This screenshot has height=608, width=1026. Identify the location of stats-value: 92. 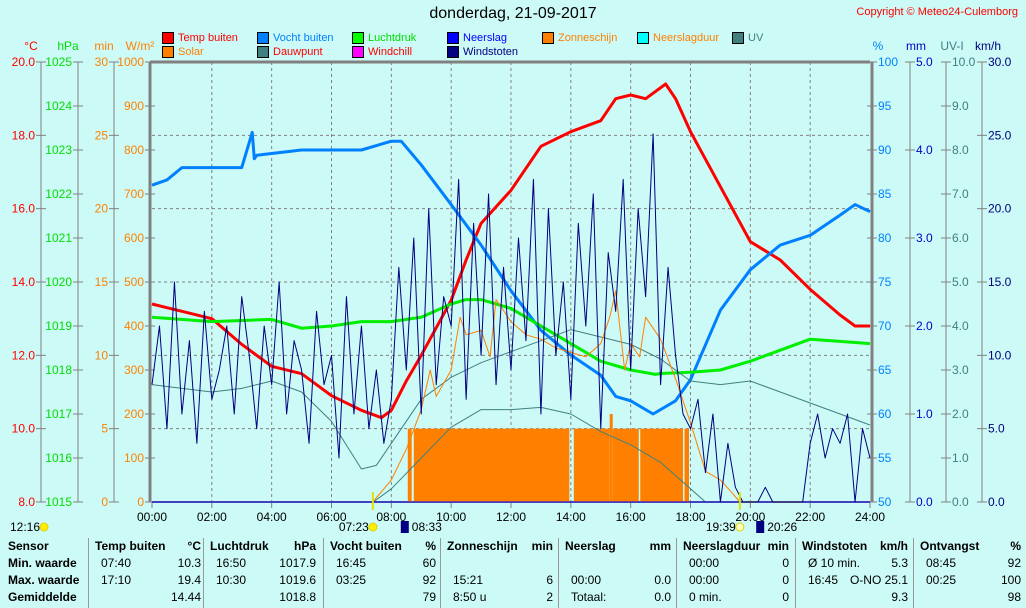
(1014, 563).